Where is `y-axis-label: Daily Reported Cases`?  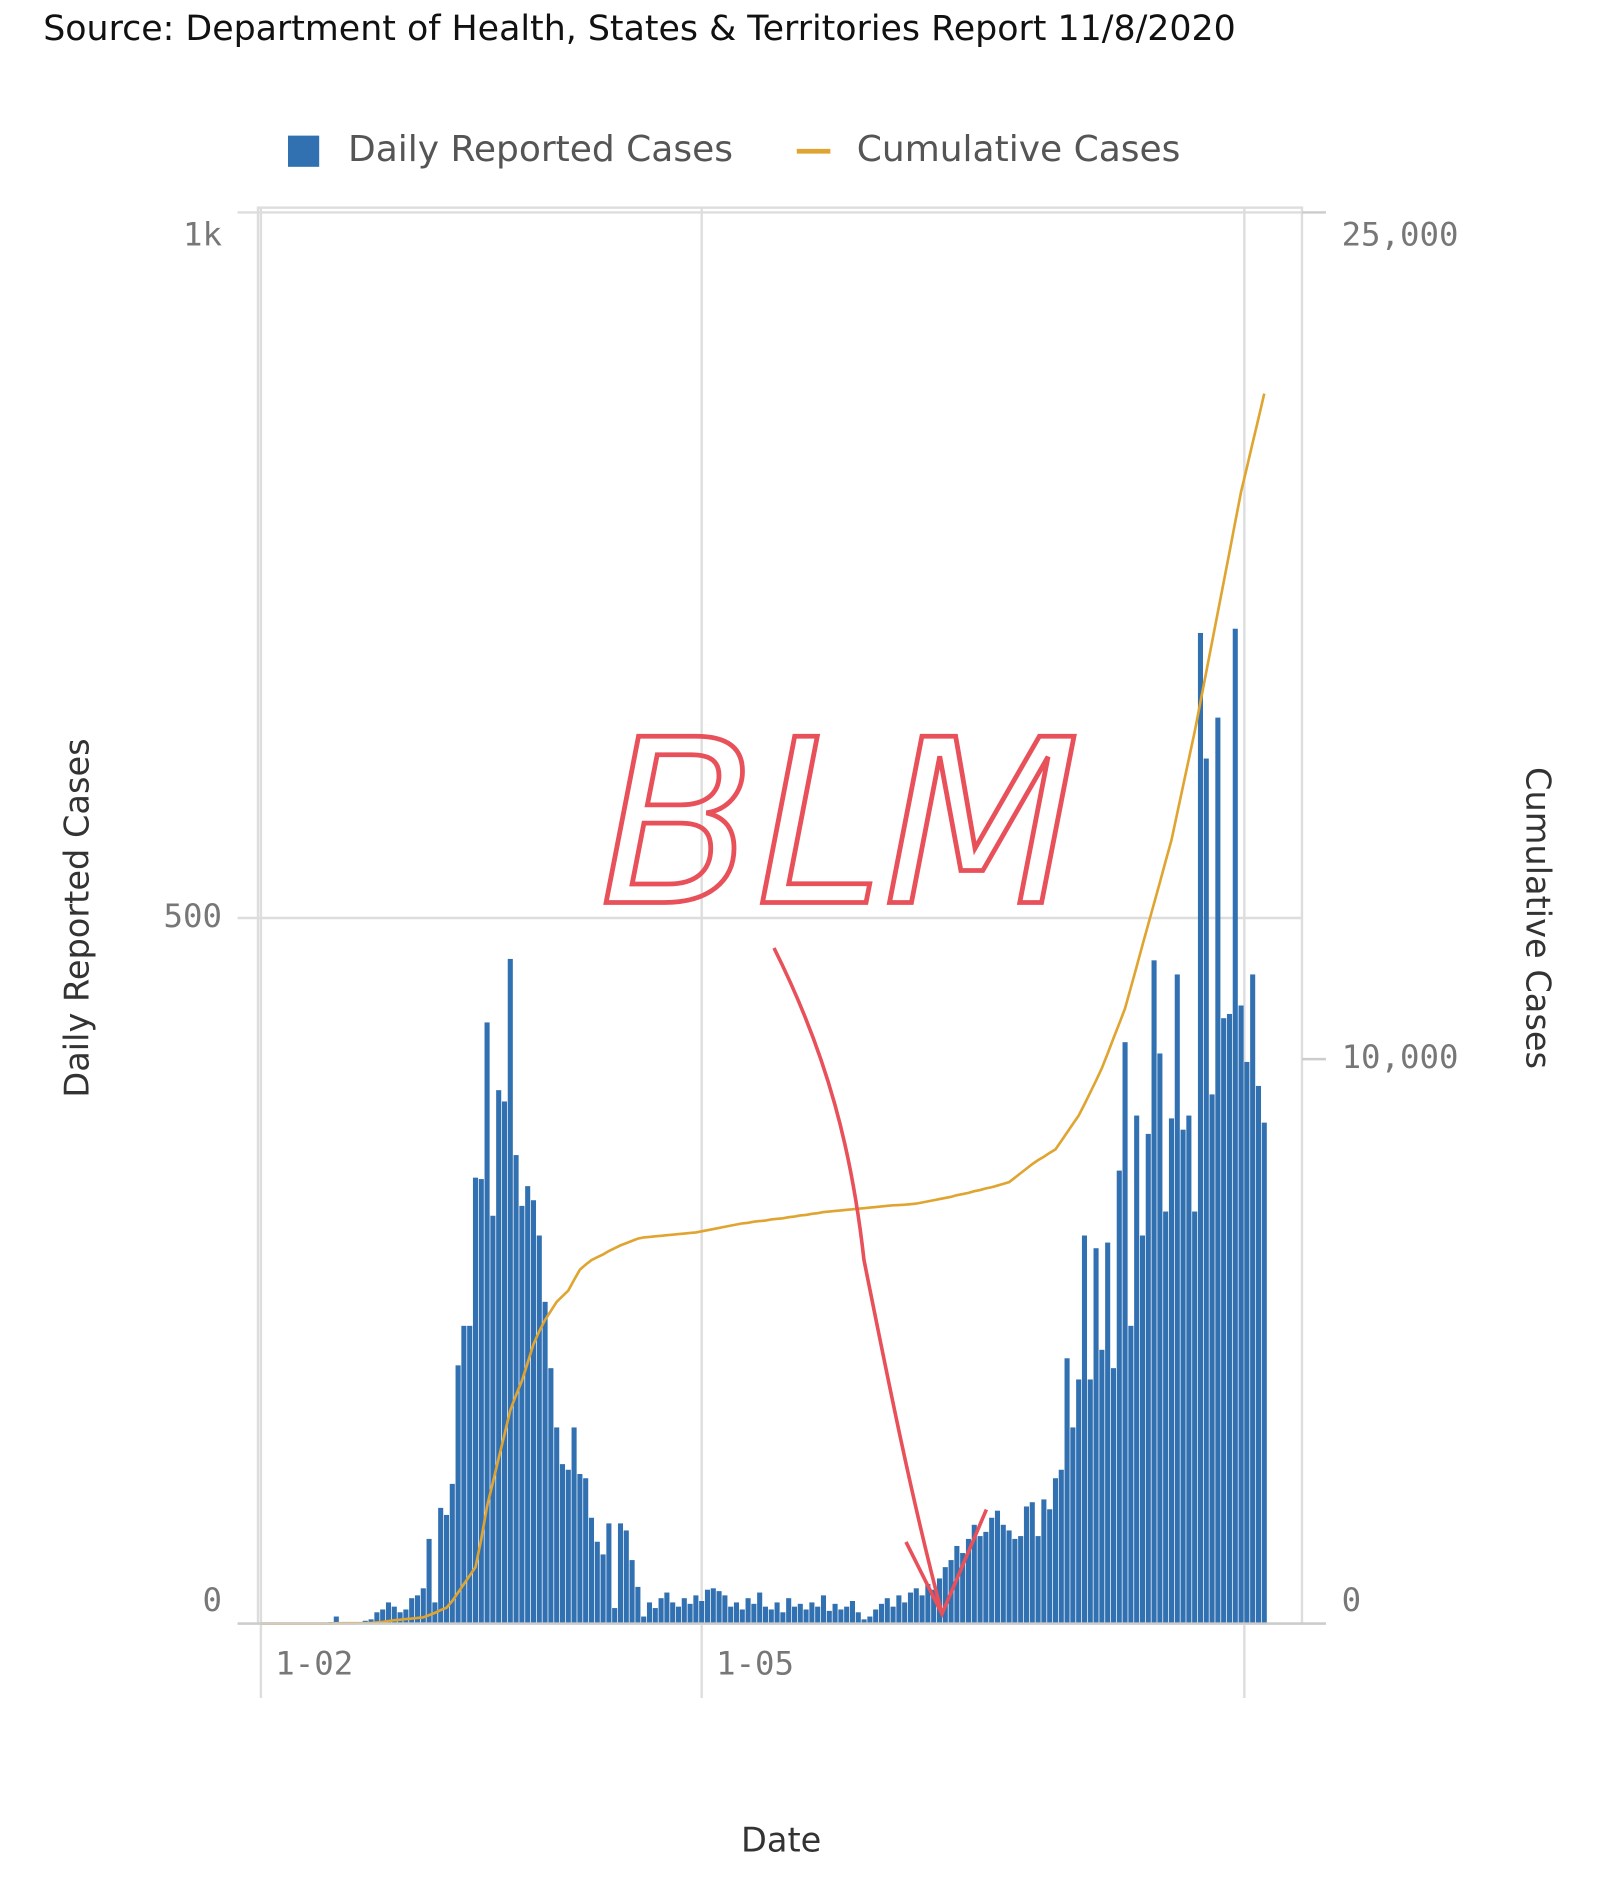 y-axis-label: Daily Reported Cases is located at coordinates (77, 917).